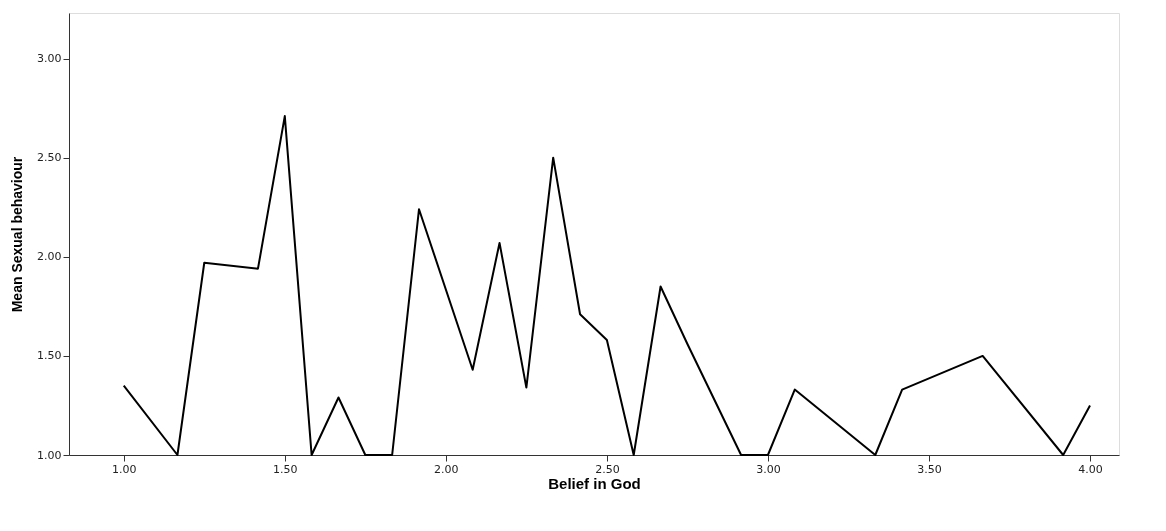 The height and width of the screenshot is (531, 1166). I want to click on y-tick-label: 2.00, so click(49, 257).